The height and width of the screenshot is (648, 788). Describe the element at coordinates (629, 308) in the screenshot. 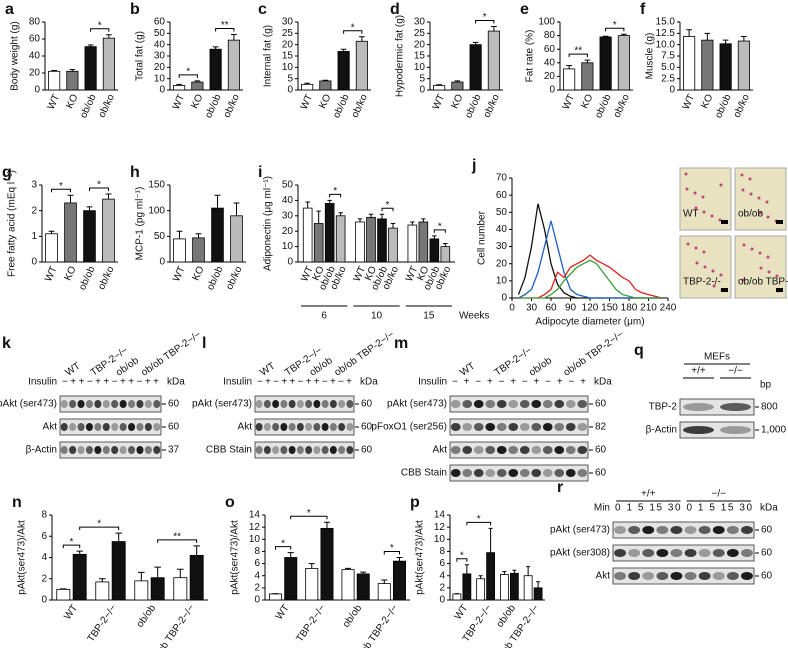

I see `x-tick-label: 180` at that location.